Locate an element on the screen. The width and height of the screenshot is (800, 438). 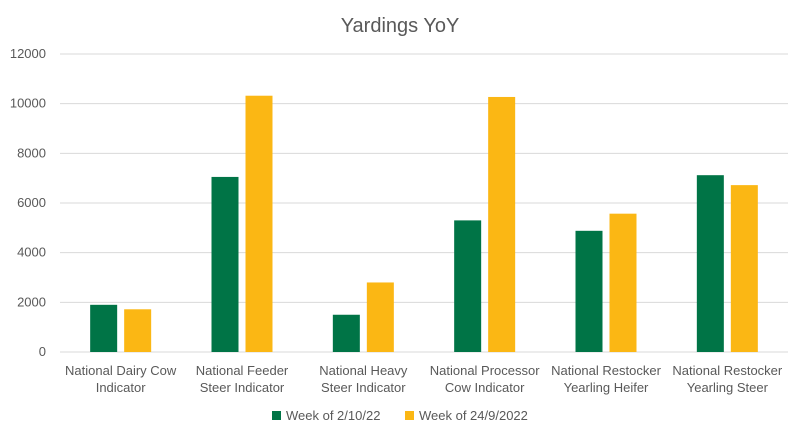
legend: Week of 2/10/22 Week of 24/9/2022 is located at coordinates (400, 415).